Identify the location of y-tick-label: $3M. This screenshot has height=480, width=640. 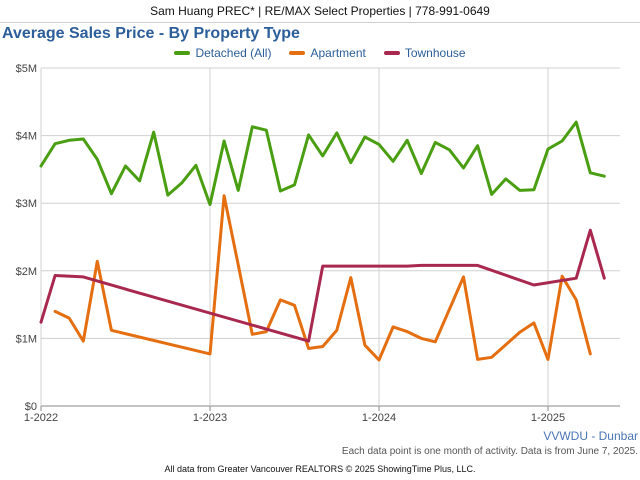
(26, 204).